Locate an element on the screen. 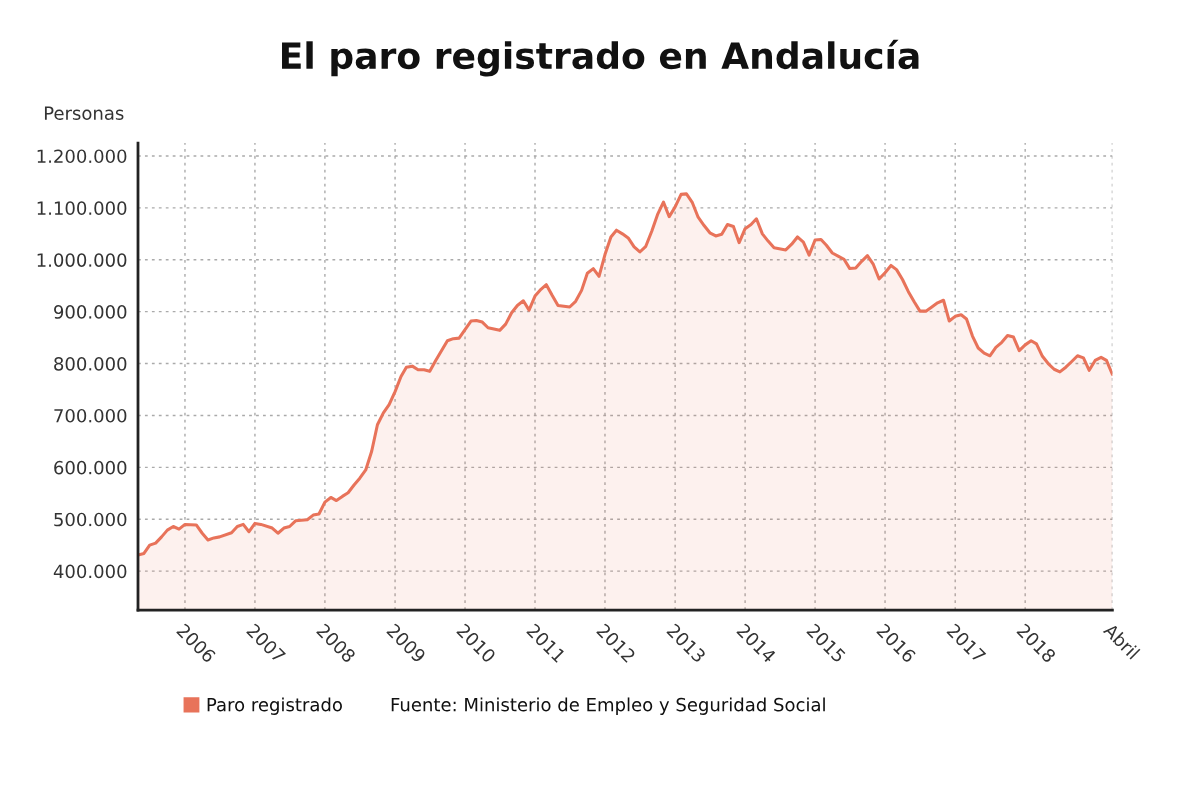 This screenshot has height=808, width=1200. y-tick-label: 1.200.000 is located at coordinates (82, 156).